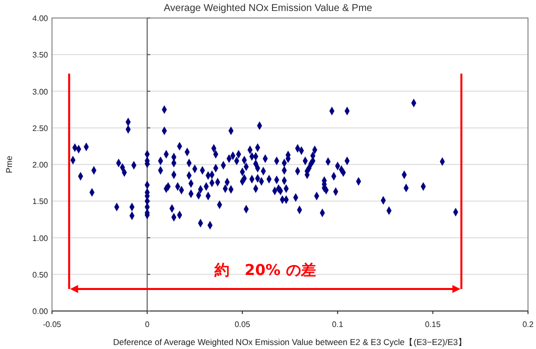  Describe the element at coordinates (433, 324) in the screenshot. I see `x-tick-label: 0.15` at that location.